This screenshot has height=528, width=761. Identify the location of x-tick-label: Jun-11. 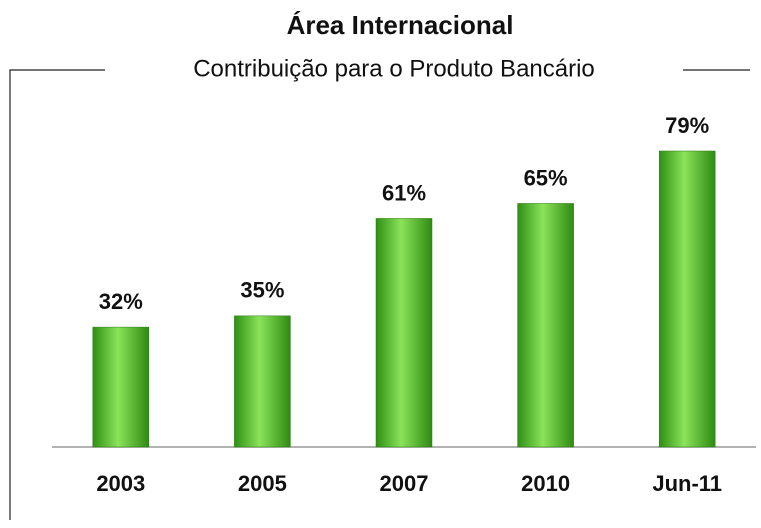
(687, 483).